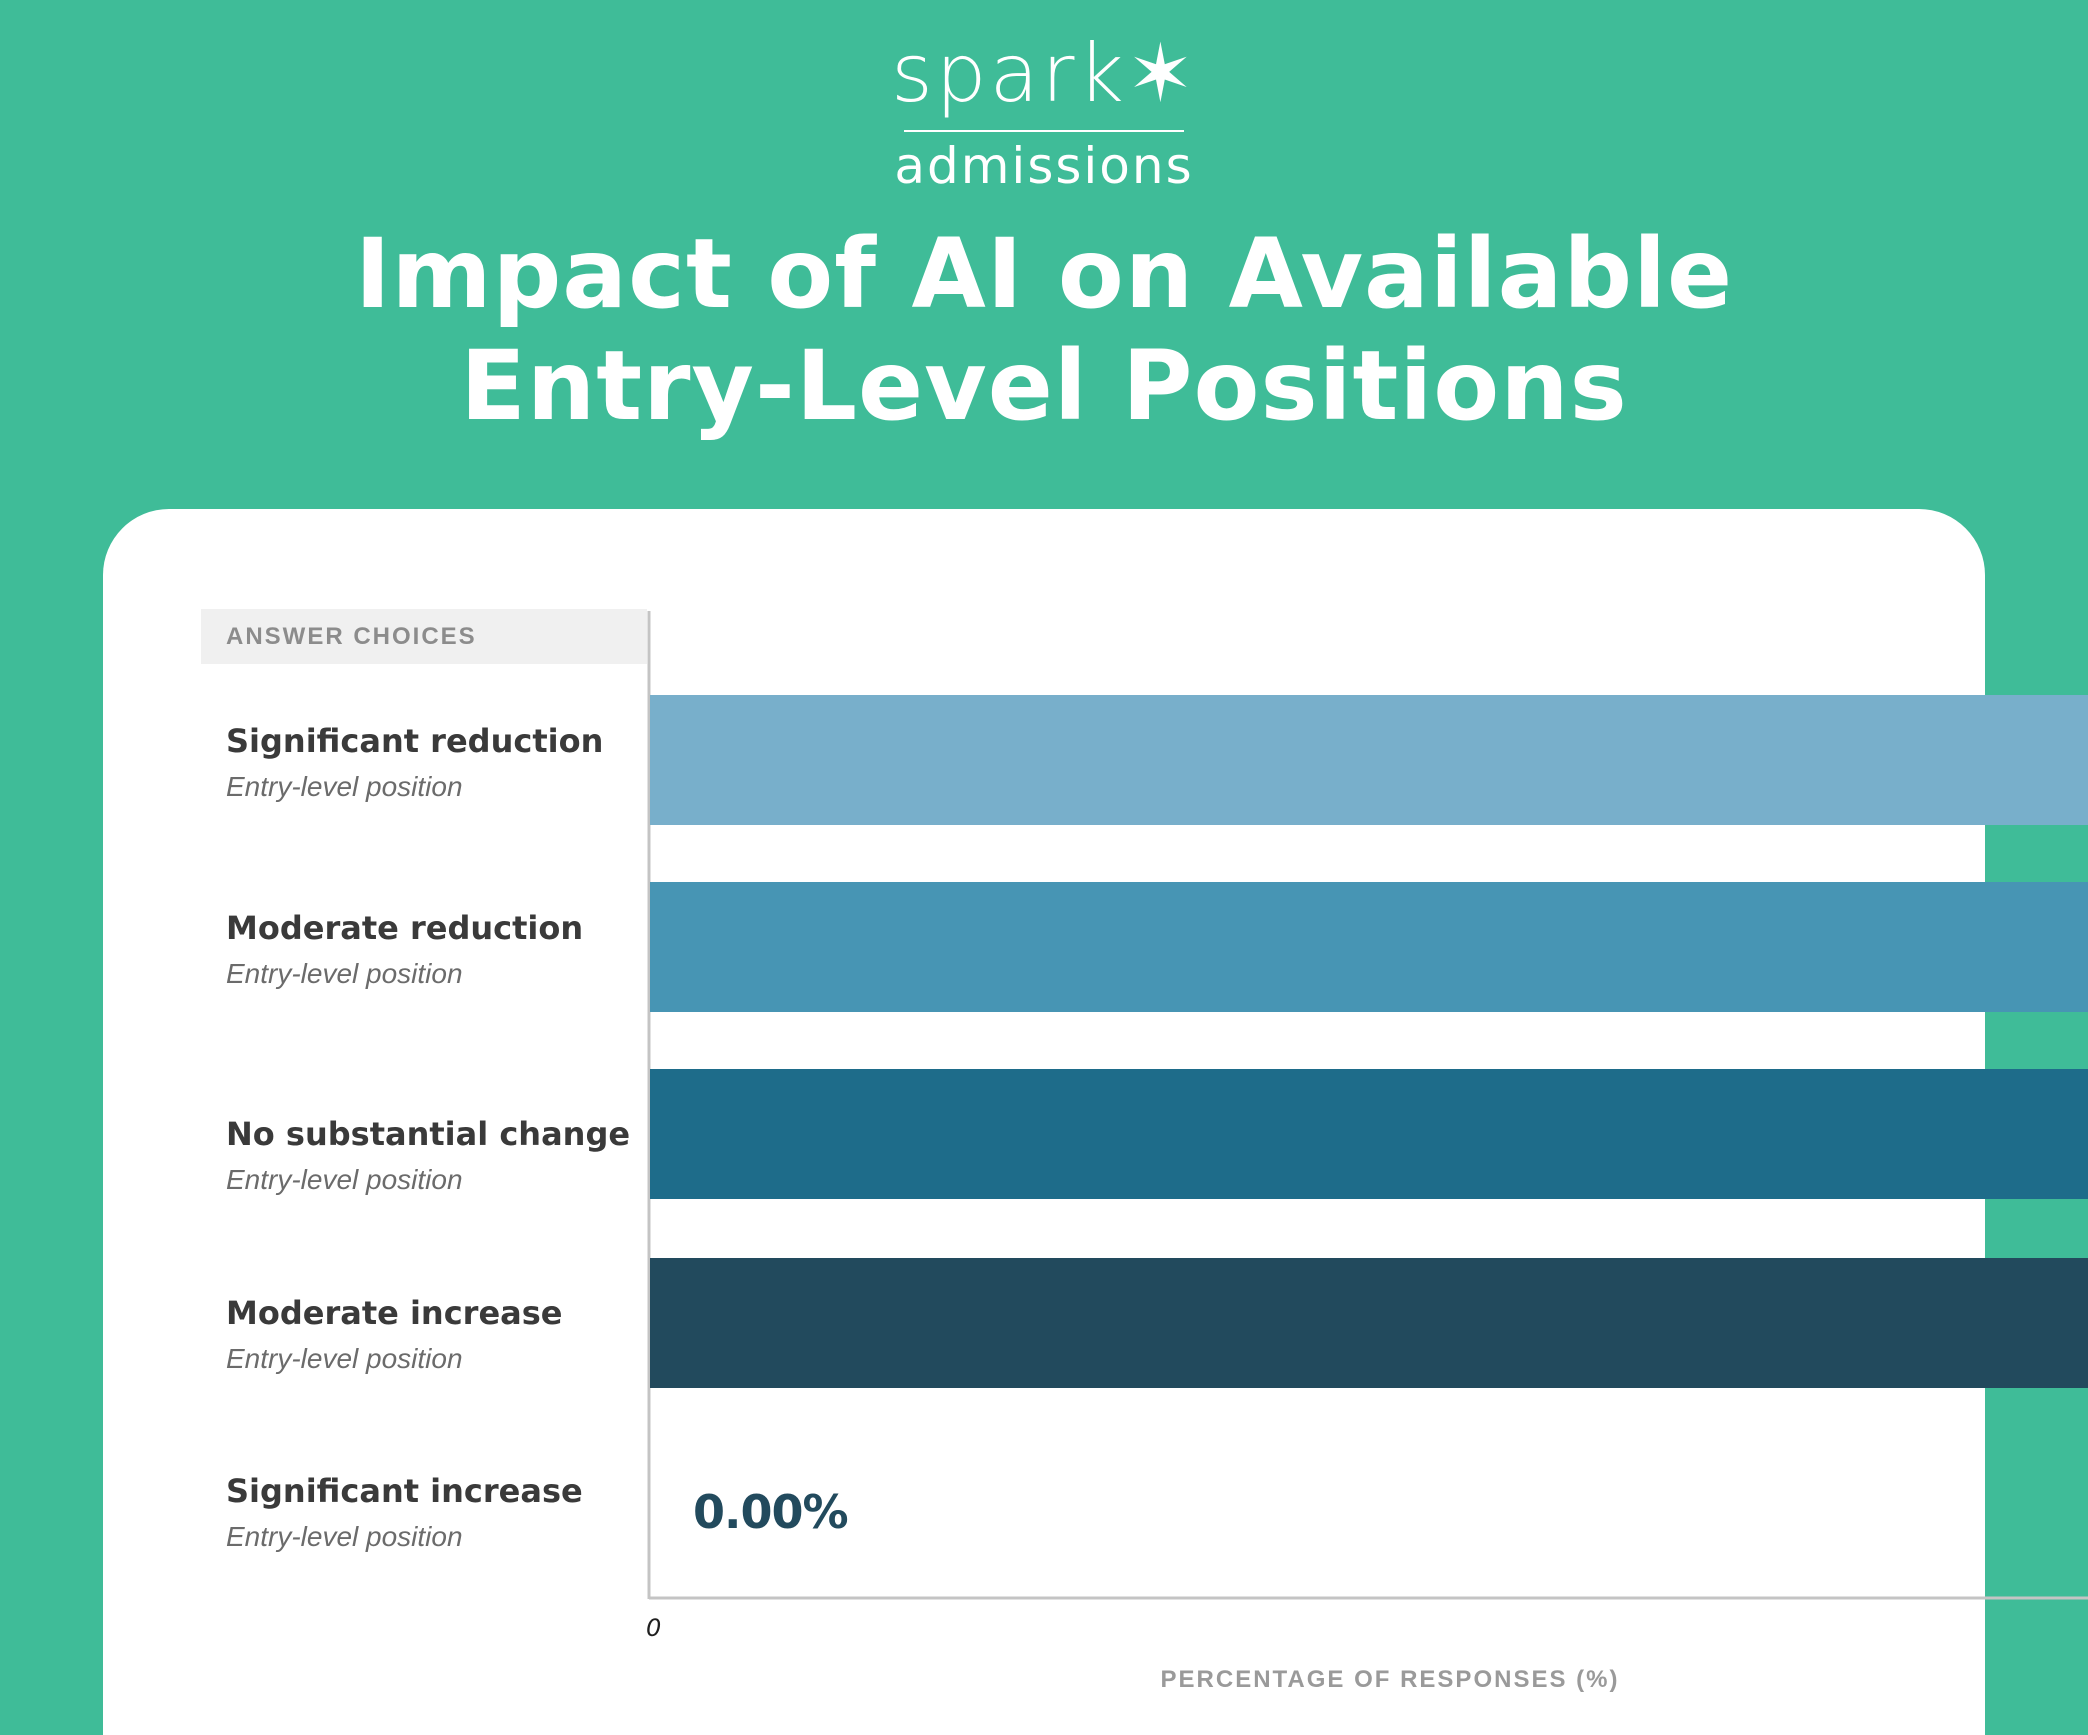 The image size is (2088, 1735). What do you see at coordinates (436, 950) in the screenshot?
I see `category-label: Moderate reduction Entry-level position` at bounding box center [436, 950].